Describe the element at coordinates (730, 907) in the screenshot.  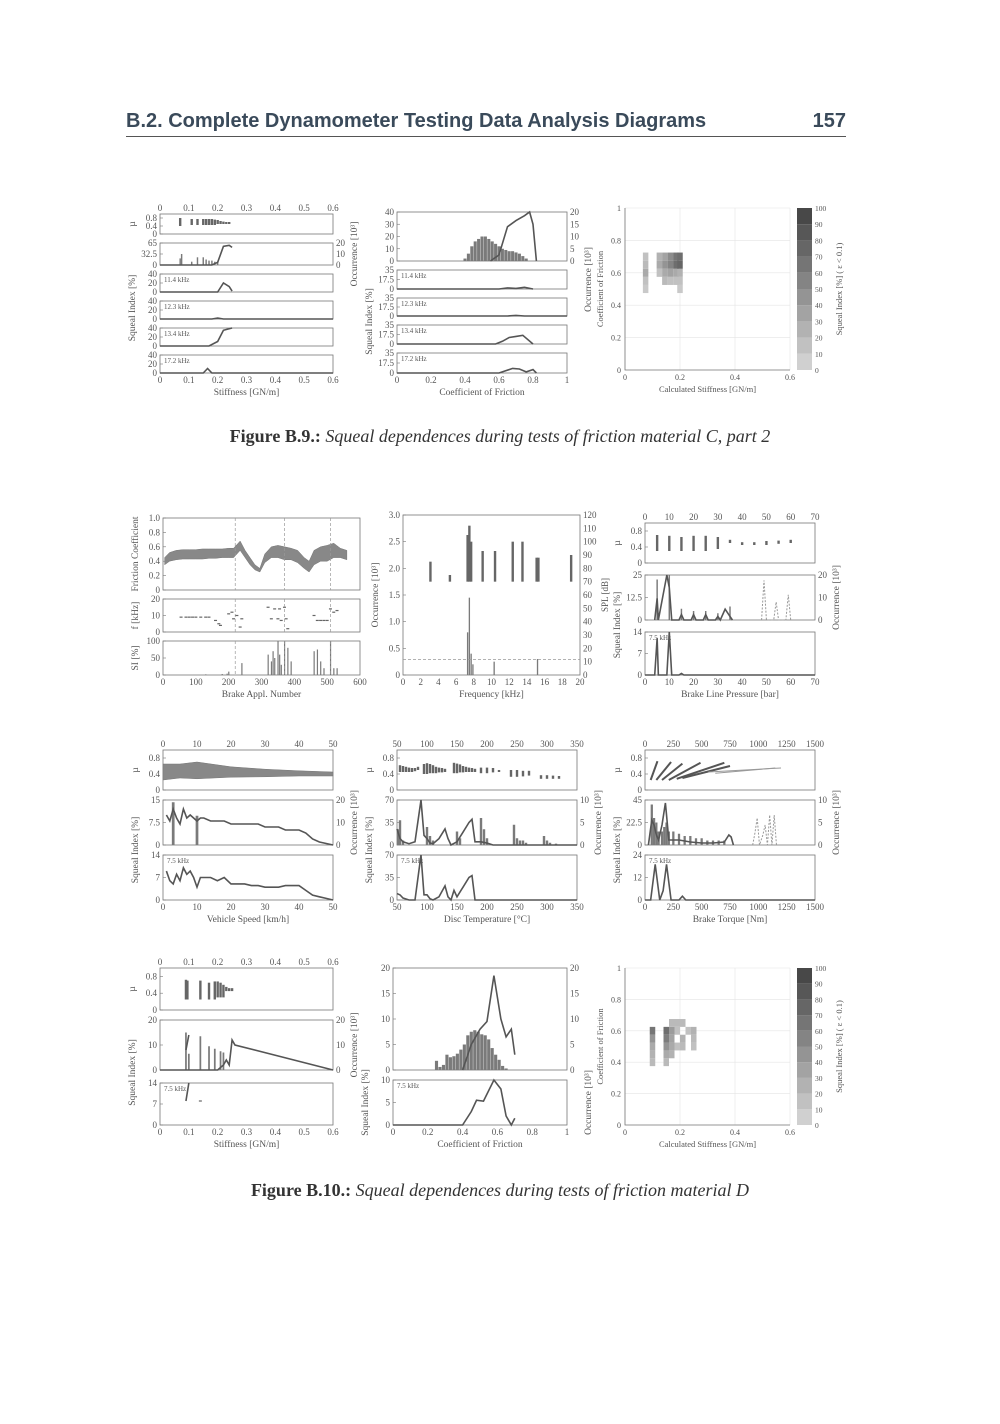
I see `x-tick-label: 750` at that location.